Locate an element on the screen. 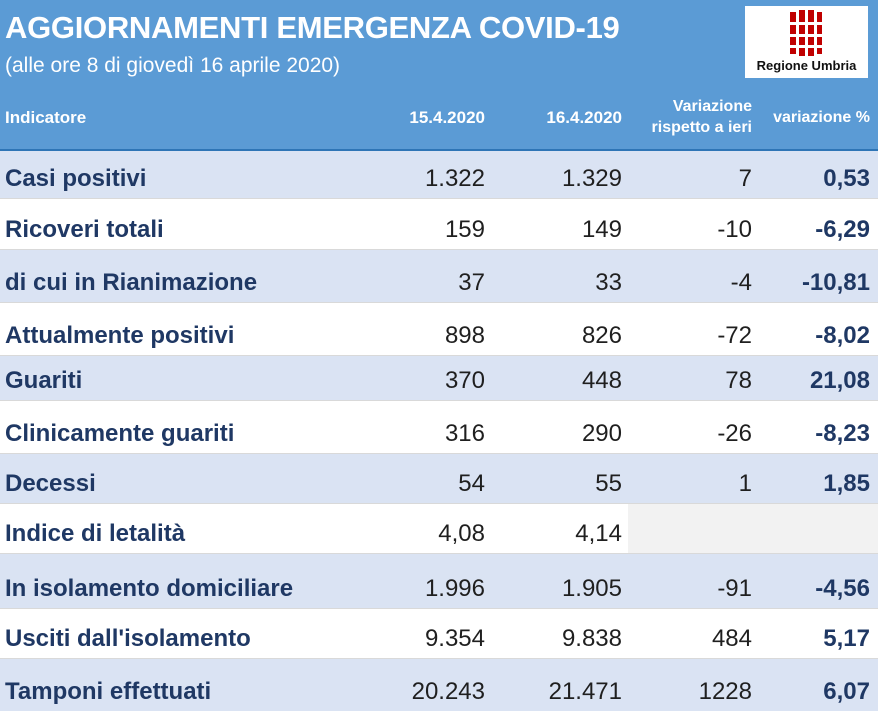  header-variation: Variazione rispetto a ieri is located at coordinates (702, 117).